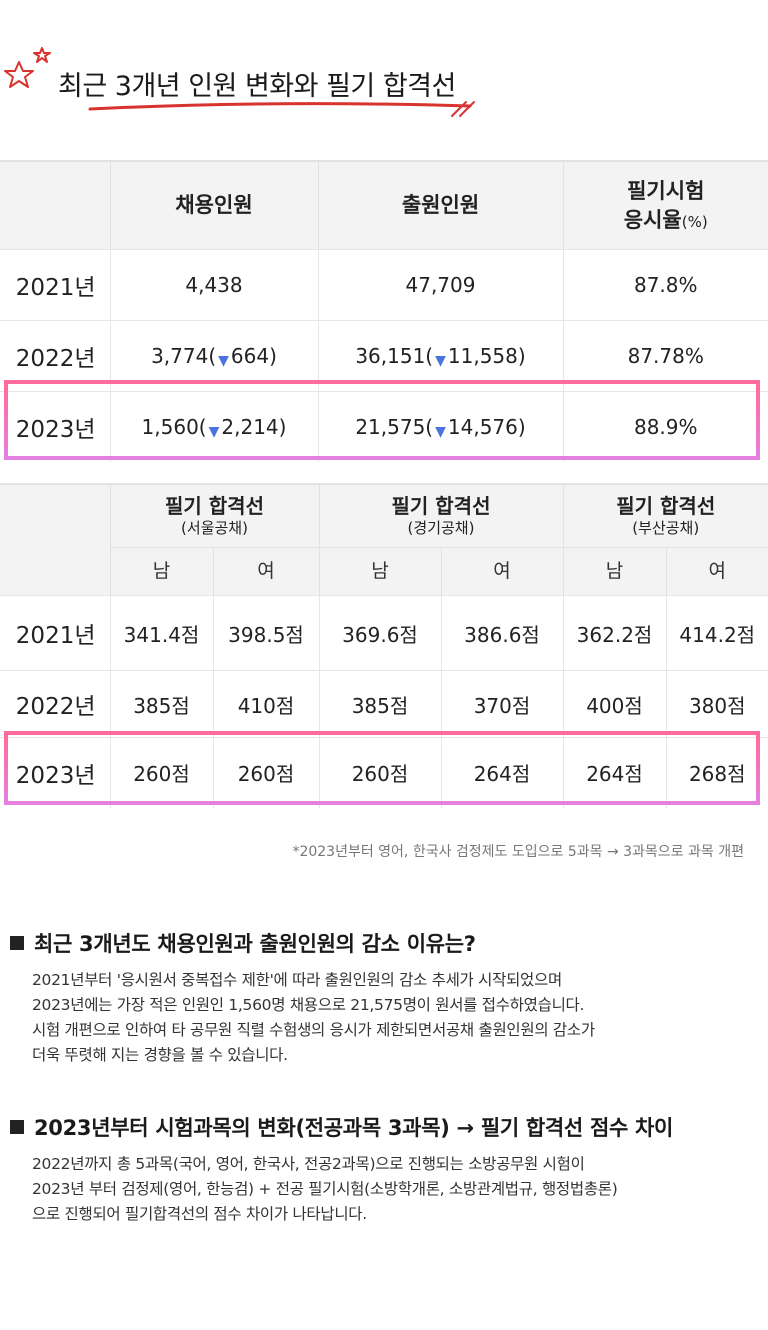 This screenshot has width=768, height=1330. I want to click on hire-cell: 3,774(▼ 664), so click(214, 356).